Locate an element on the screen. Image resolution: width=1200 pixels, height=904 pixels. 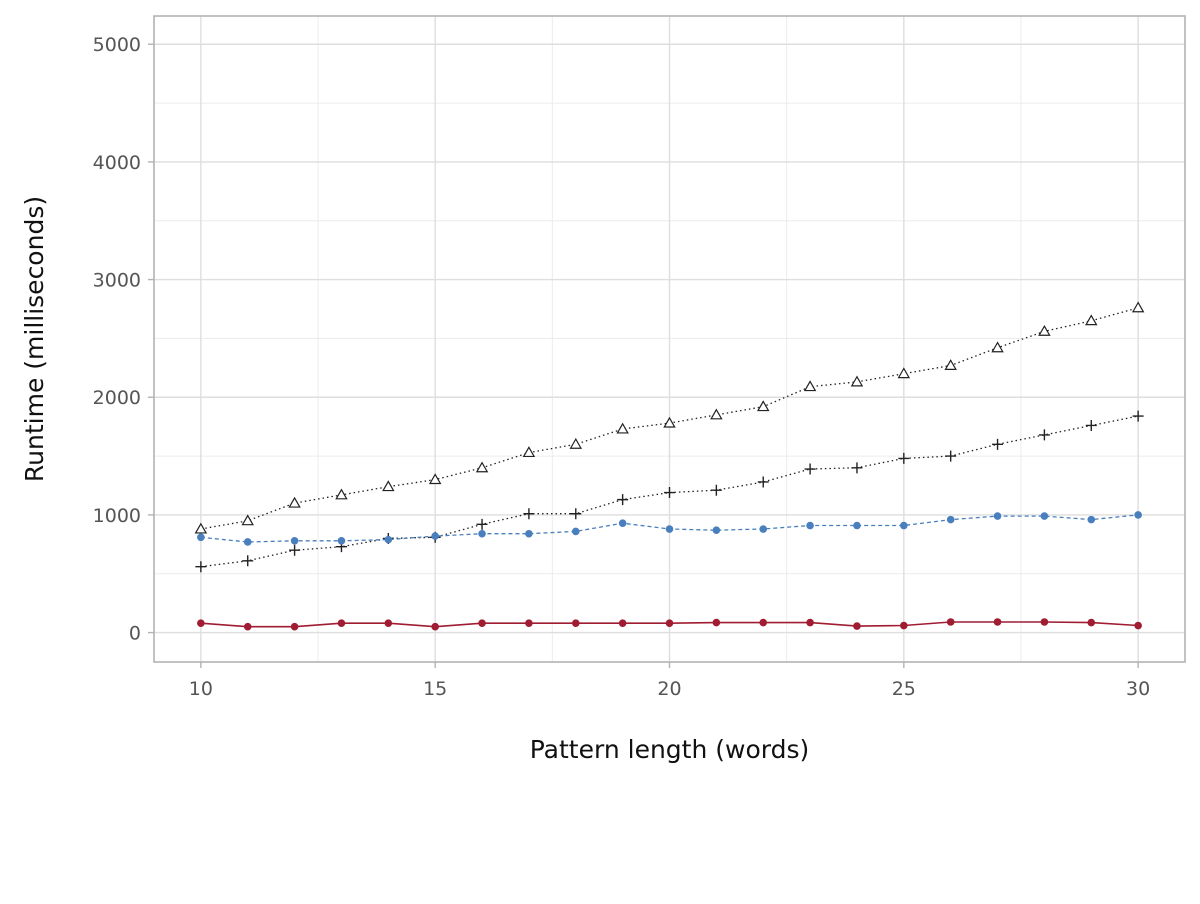
series-2-line is located at coordinates (669, 491).